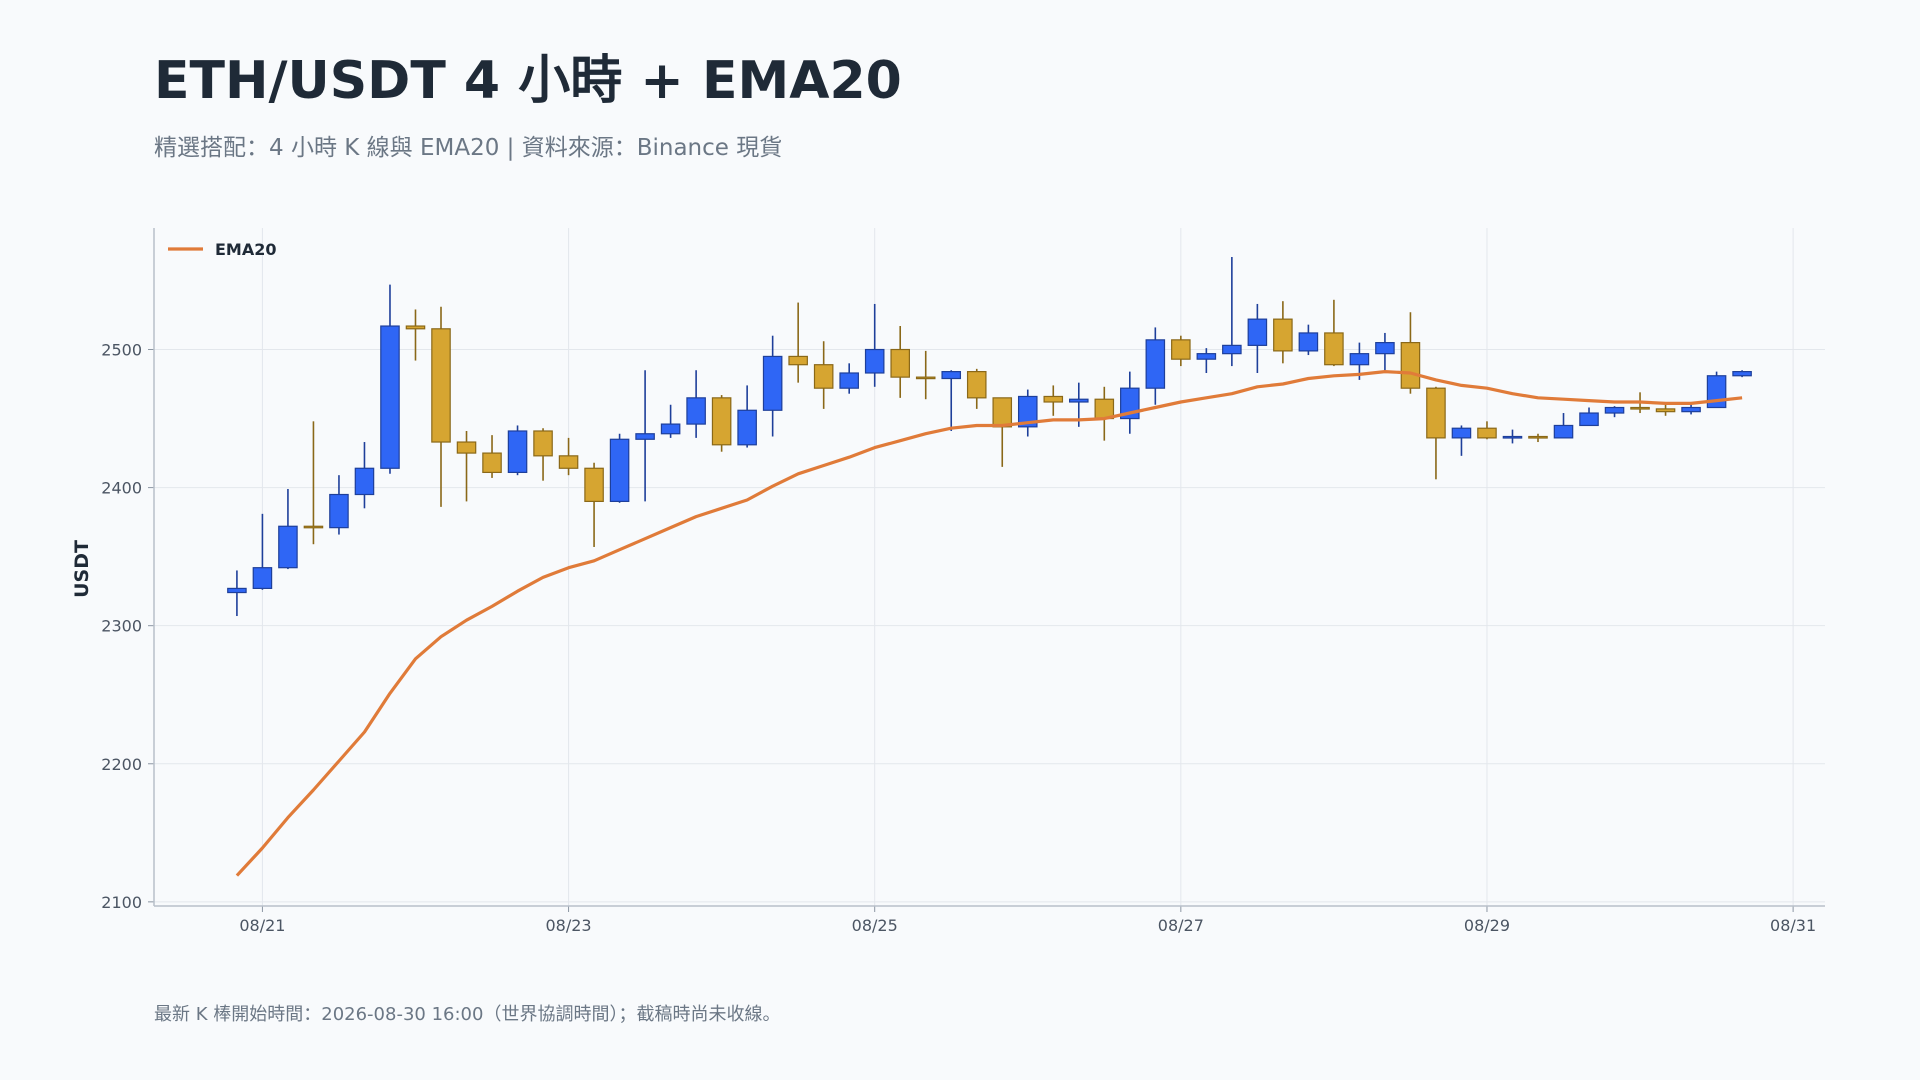  What do you see at coordinates (121, 626) in the screenshot?
I see `y-tick-label: 2300` at bounding box center [121, 626].